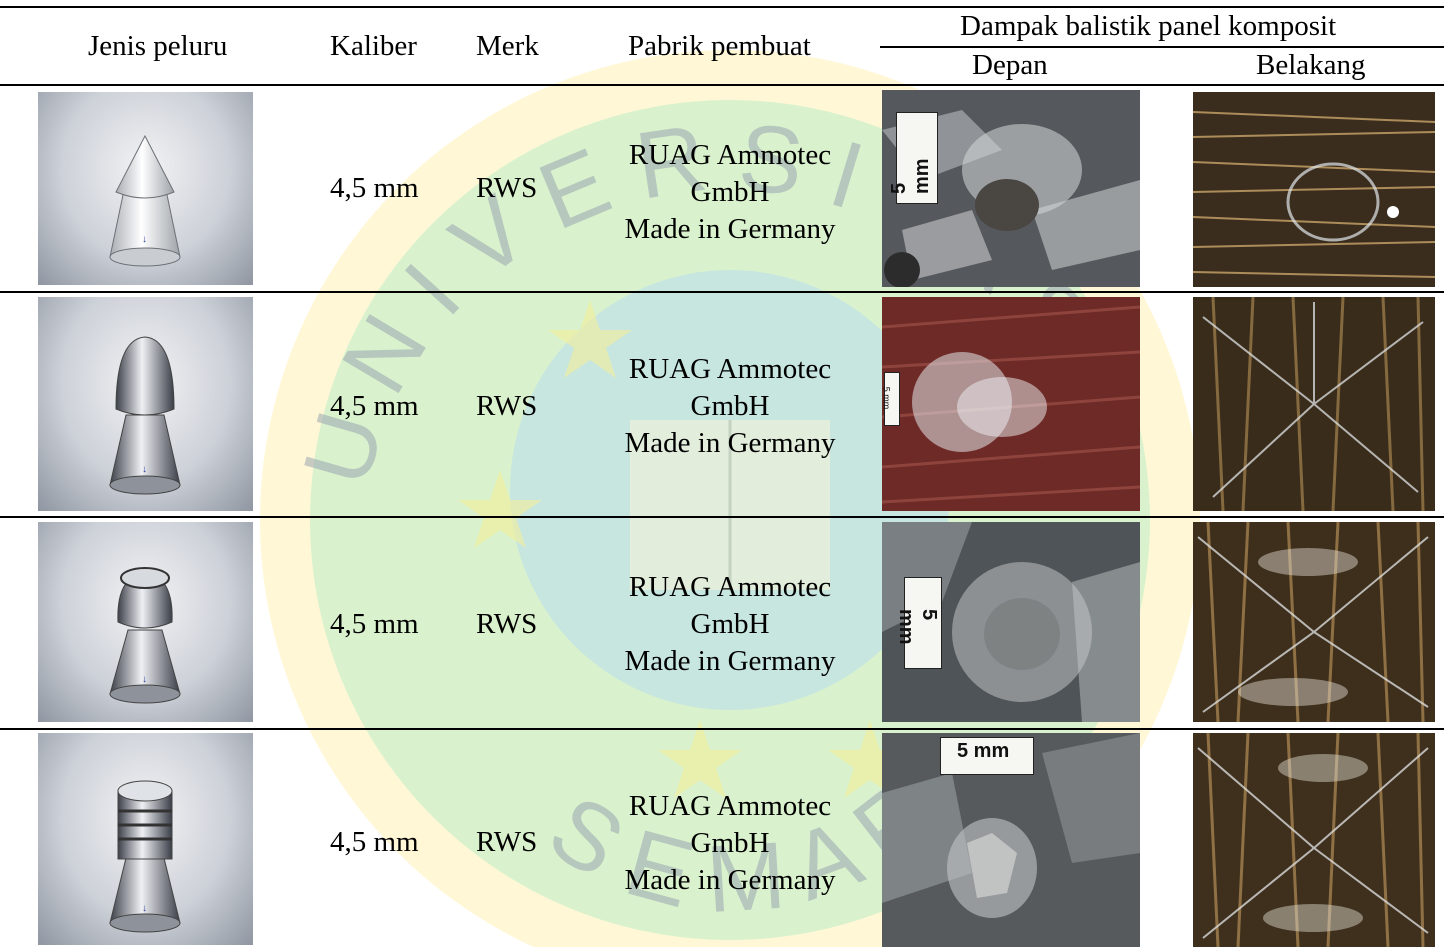 This screenshot has width=1444, height=947. I want to click on header-front: Depan, so click(1010, 65).